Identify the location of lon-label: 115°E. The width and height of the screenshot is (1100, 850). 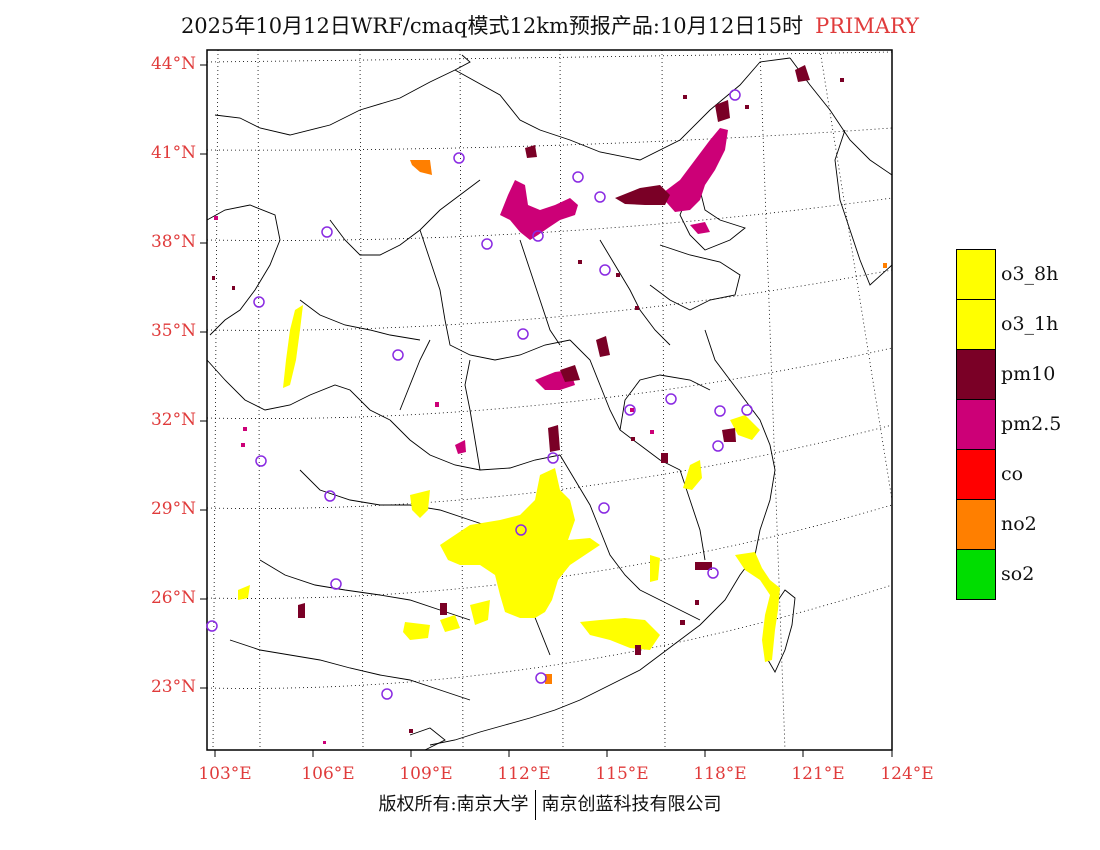
(622, 774).